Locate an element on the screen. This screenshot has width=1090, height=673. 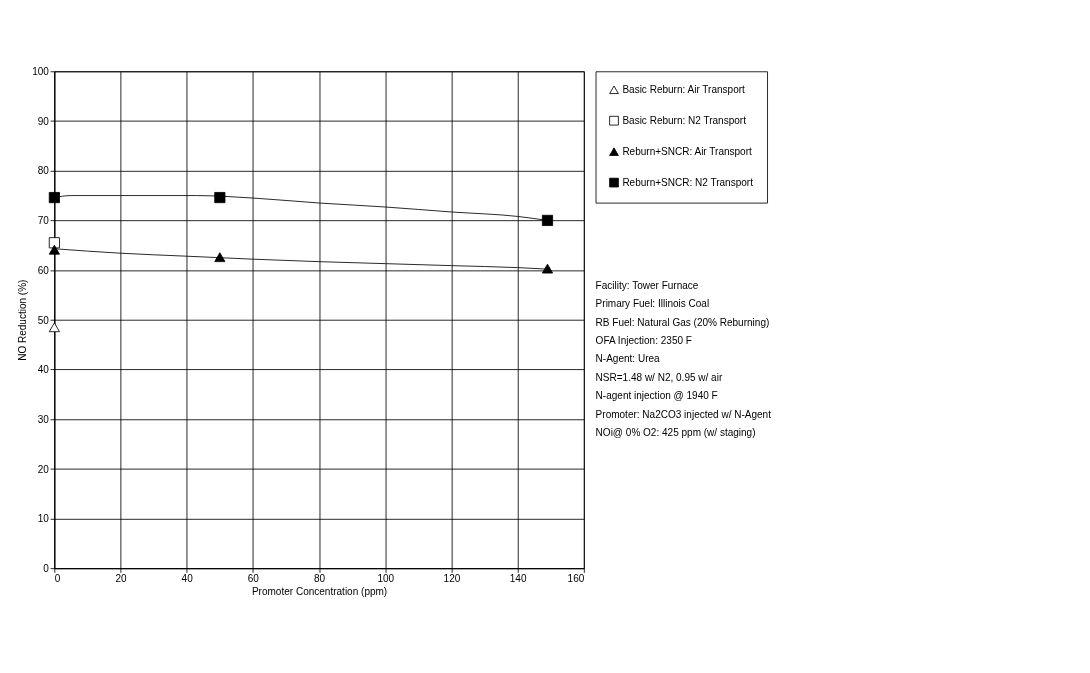
y-tick-label: 10 is located at coordinates (43, 519).